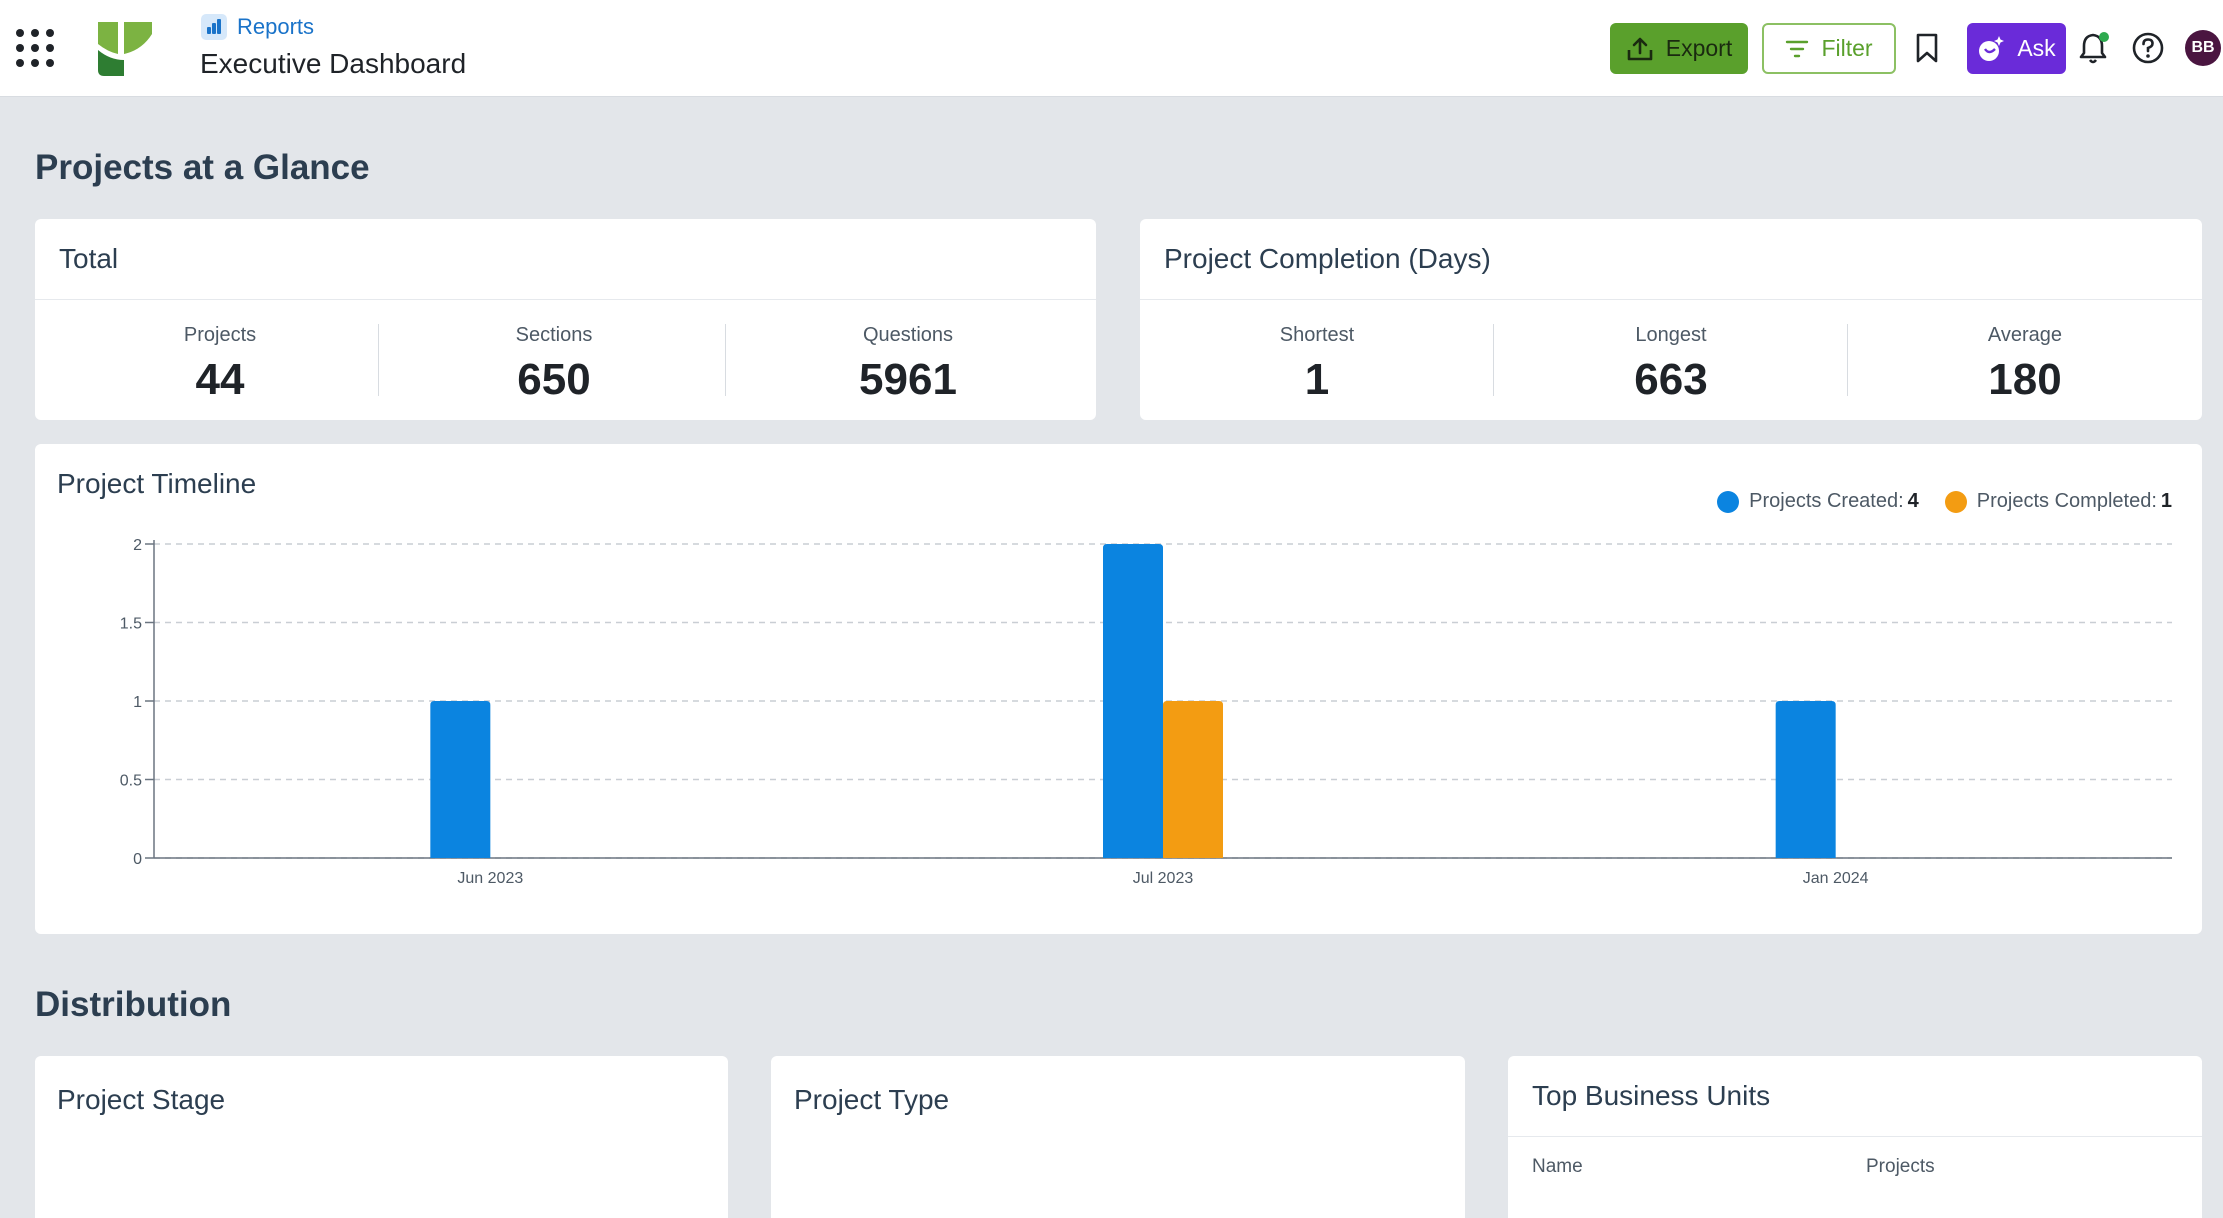  What do you see at coordinates (1317, 379) in the screenshot?
I see `stat-value: 1` at bounding box center [1317, 379].